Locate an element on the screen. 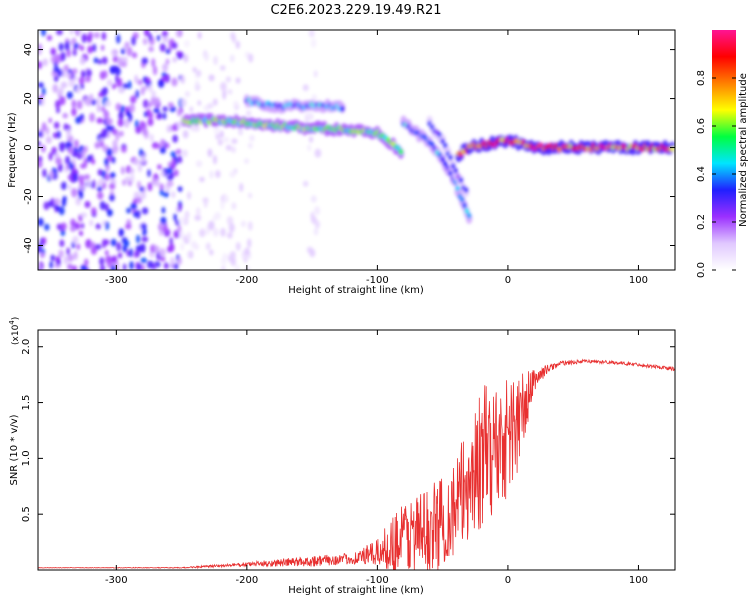 Image resolution: width=750 pixels, height=600 pixels. snr-x-label: Height of straight line (km) is located at coordinates (356, 590).